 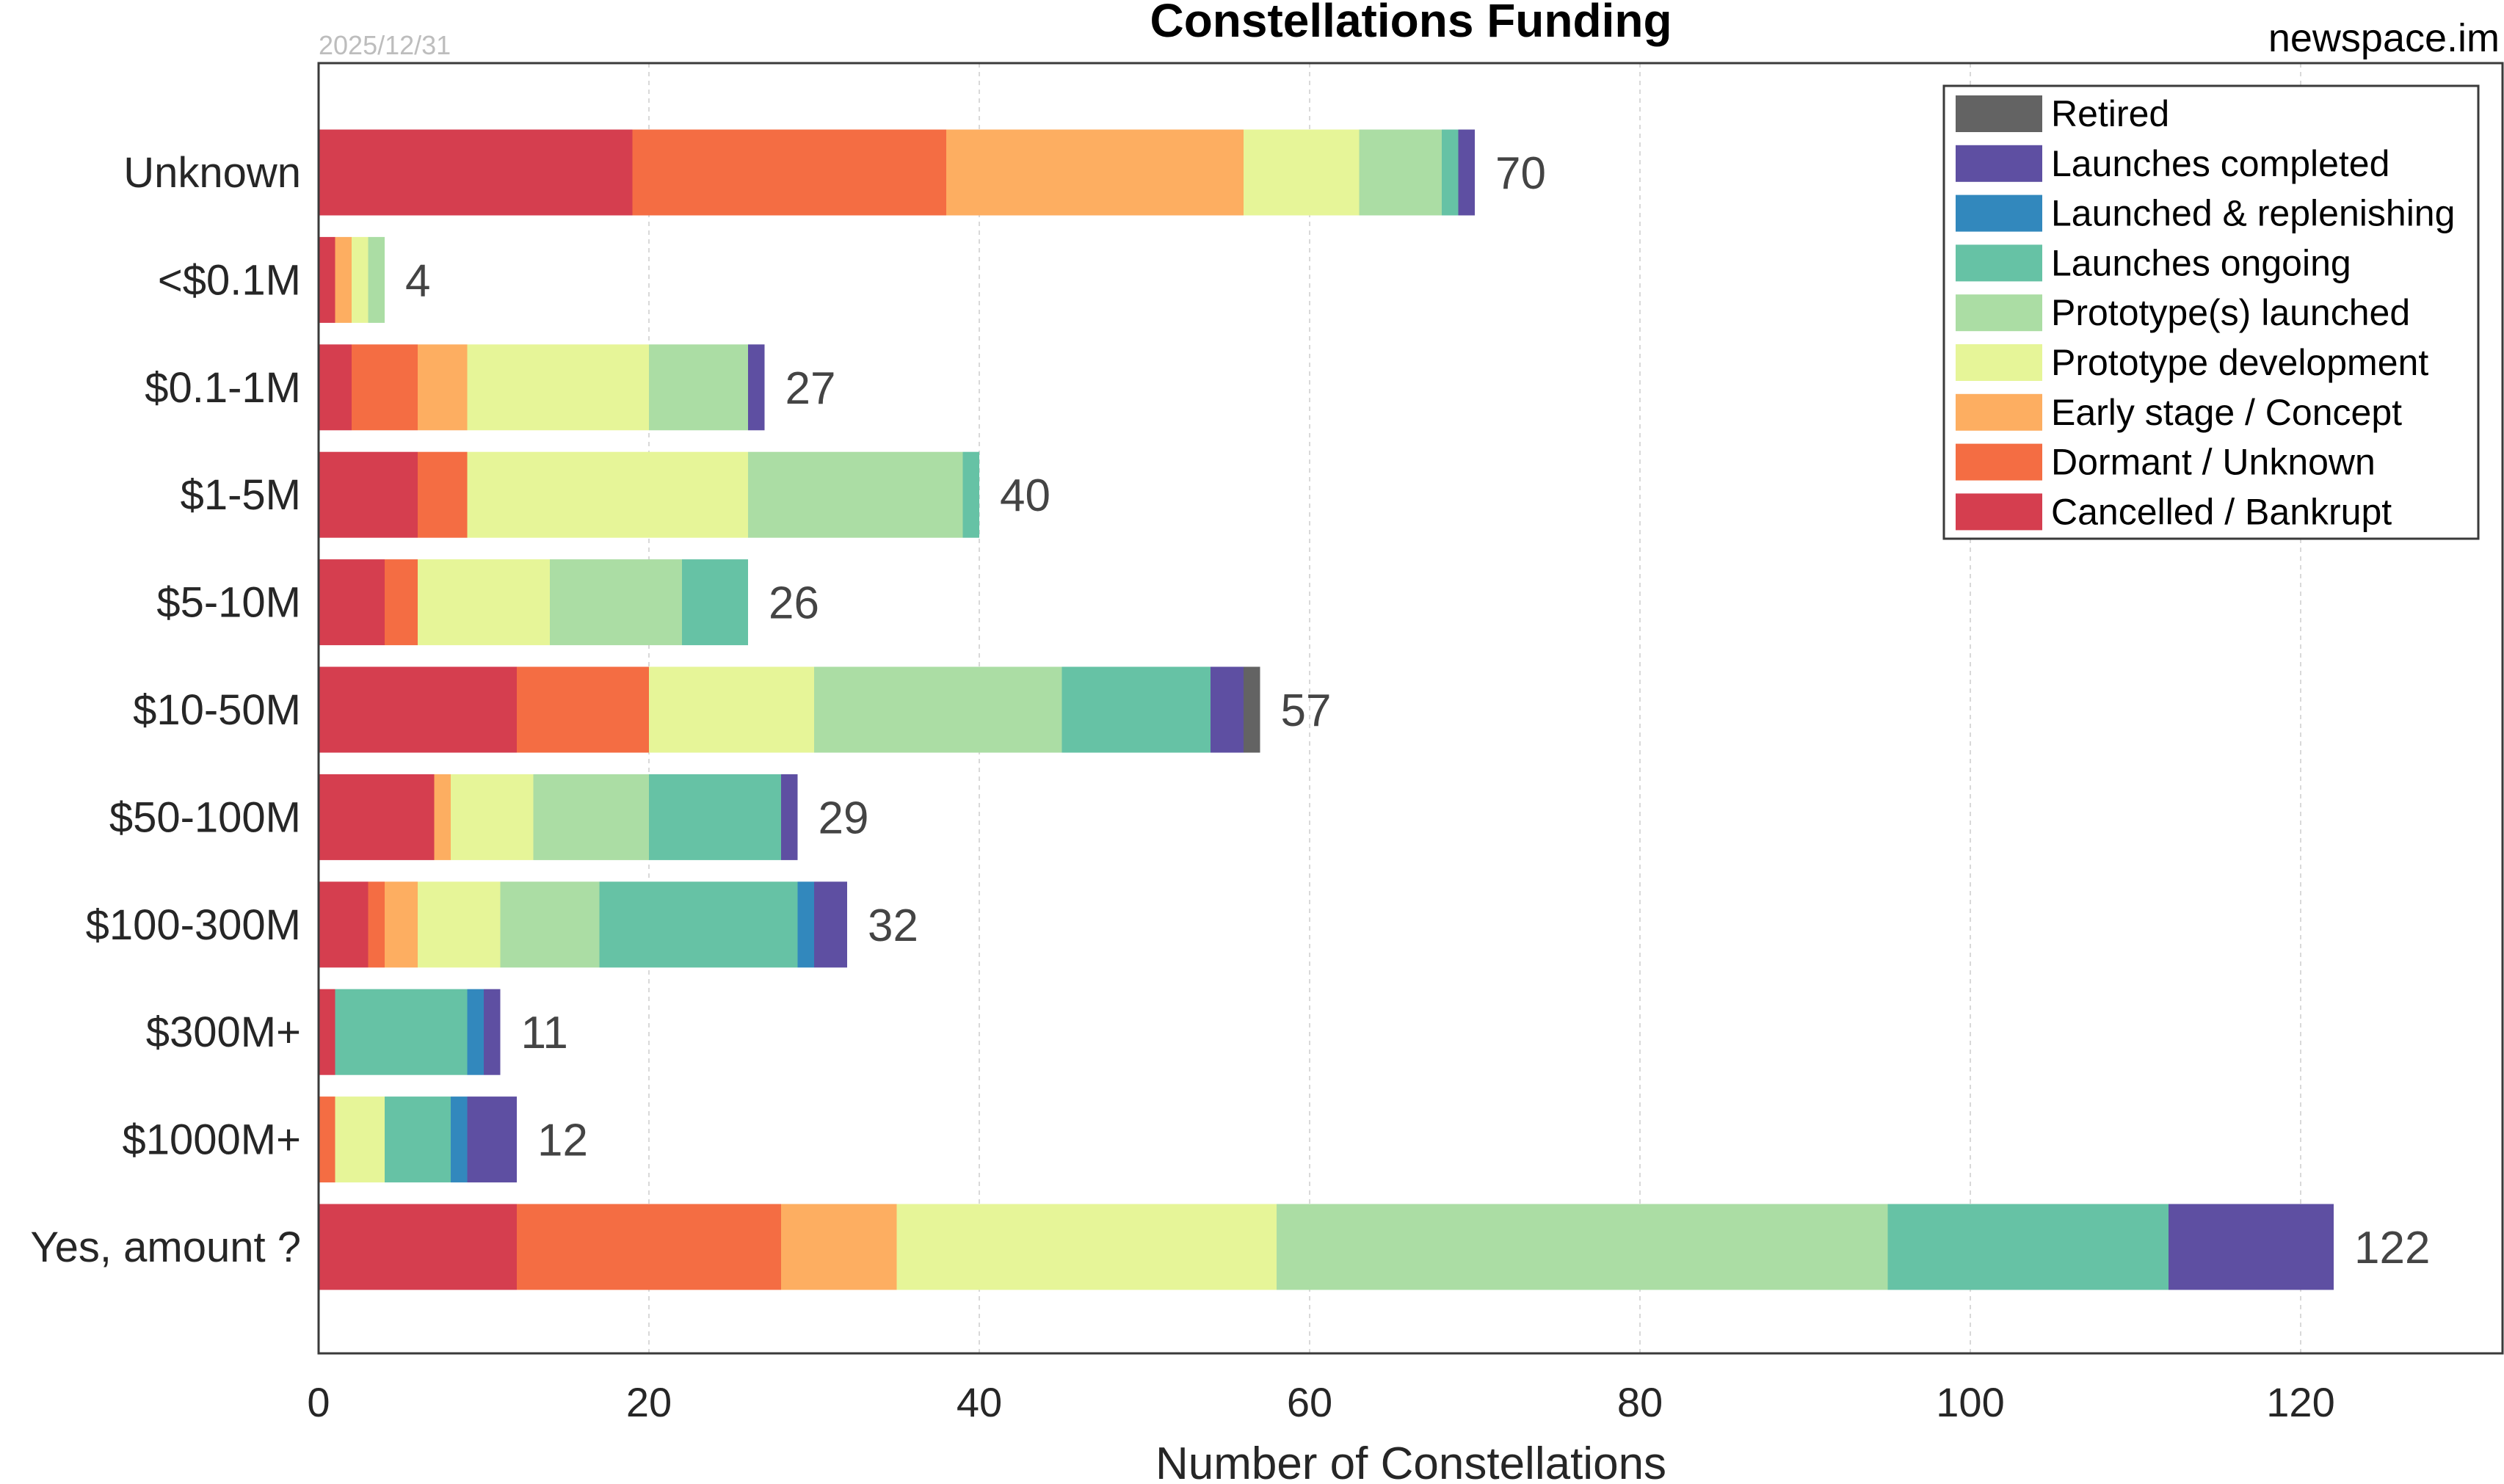 What do you see at coordinates (241, 495) in the screenshot?
I see `y-tick-label: $1-5M` at bounding box center [241, 495].